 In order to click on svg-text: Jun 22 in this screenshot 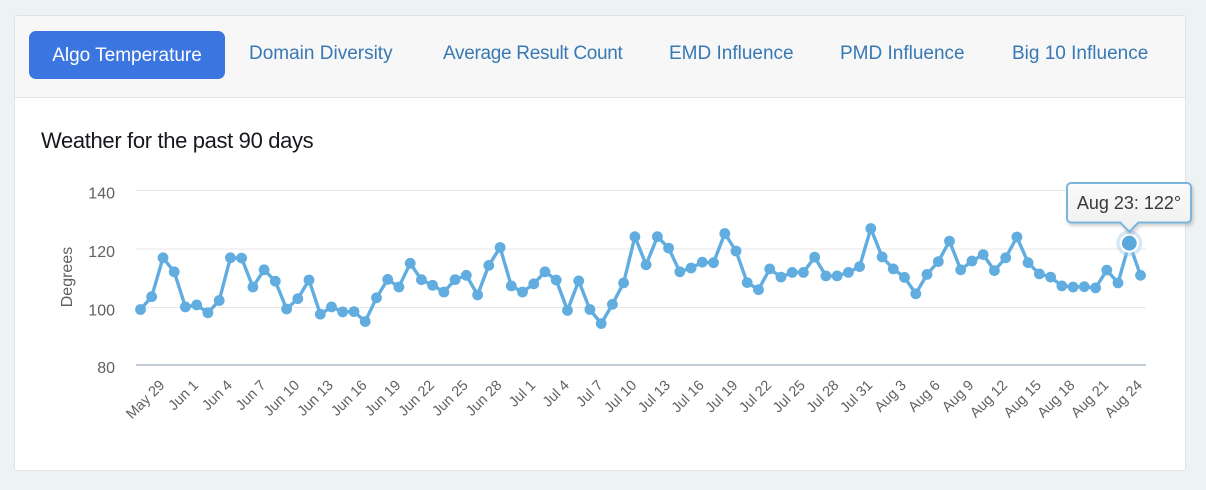, I will do `click(417, 399)`.